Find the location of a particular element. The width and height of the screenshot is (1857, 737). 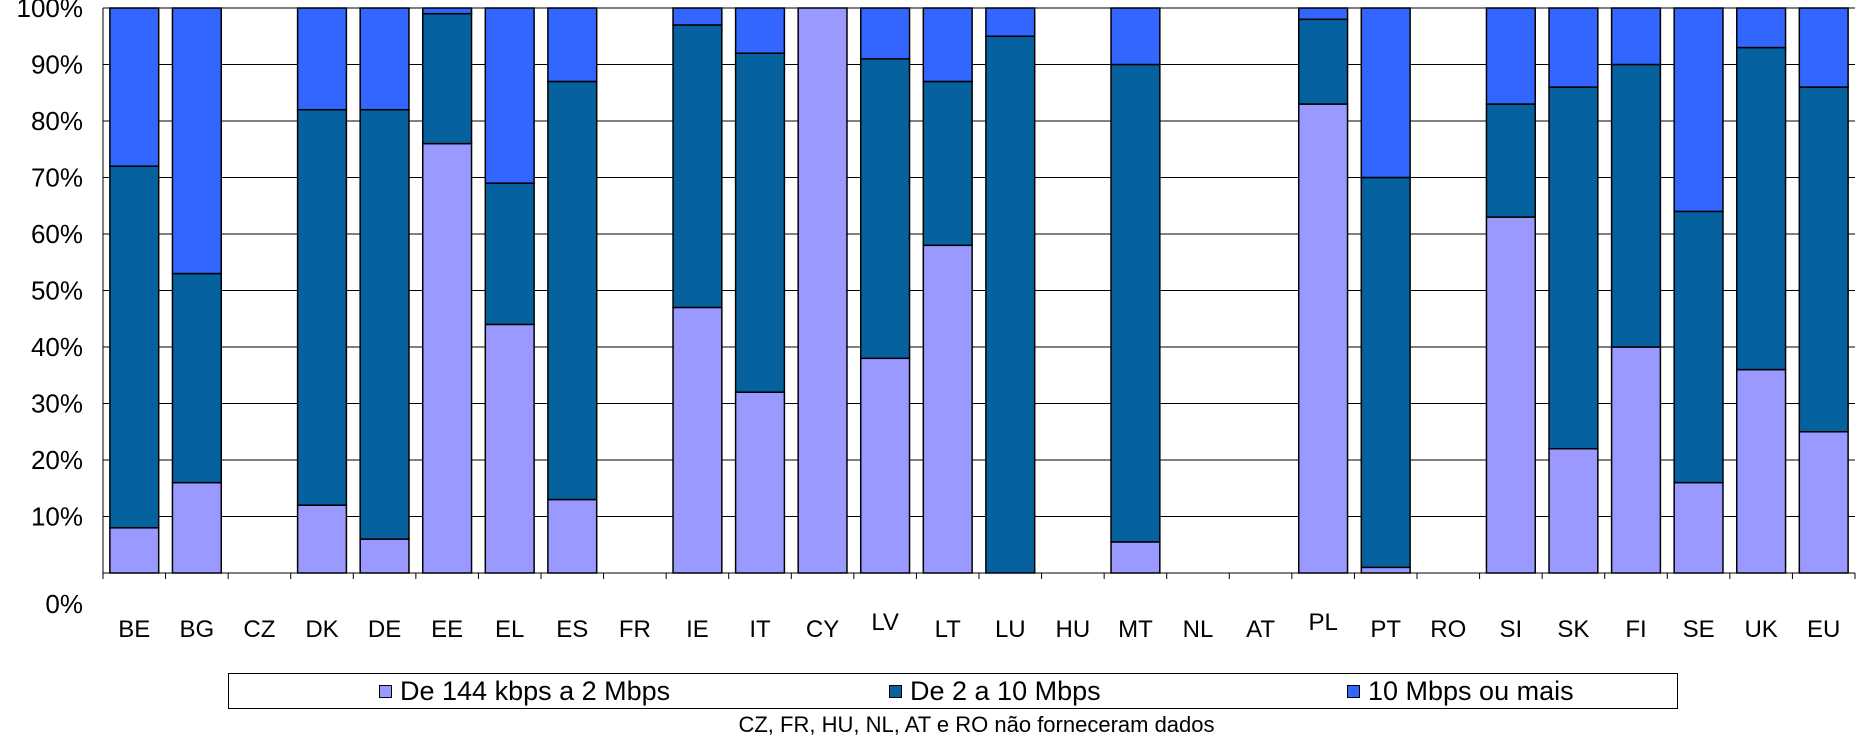

x-tick-label-el: EL is located at coordinates (509, 629).